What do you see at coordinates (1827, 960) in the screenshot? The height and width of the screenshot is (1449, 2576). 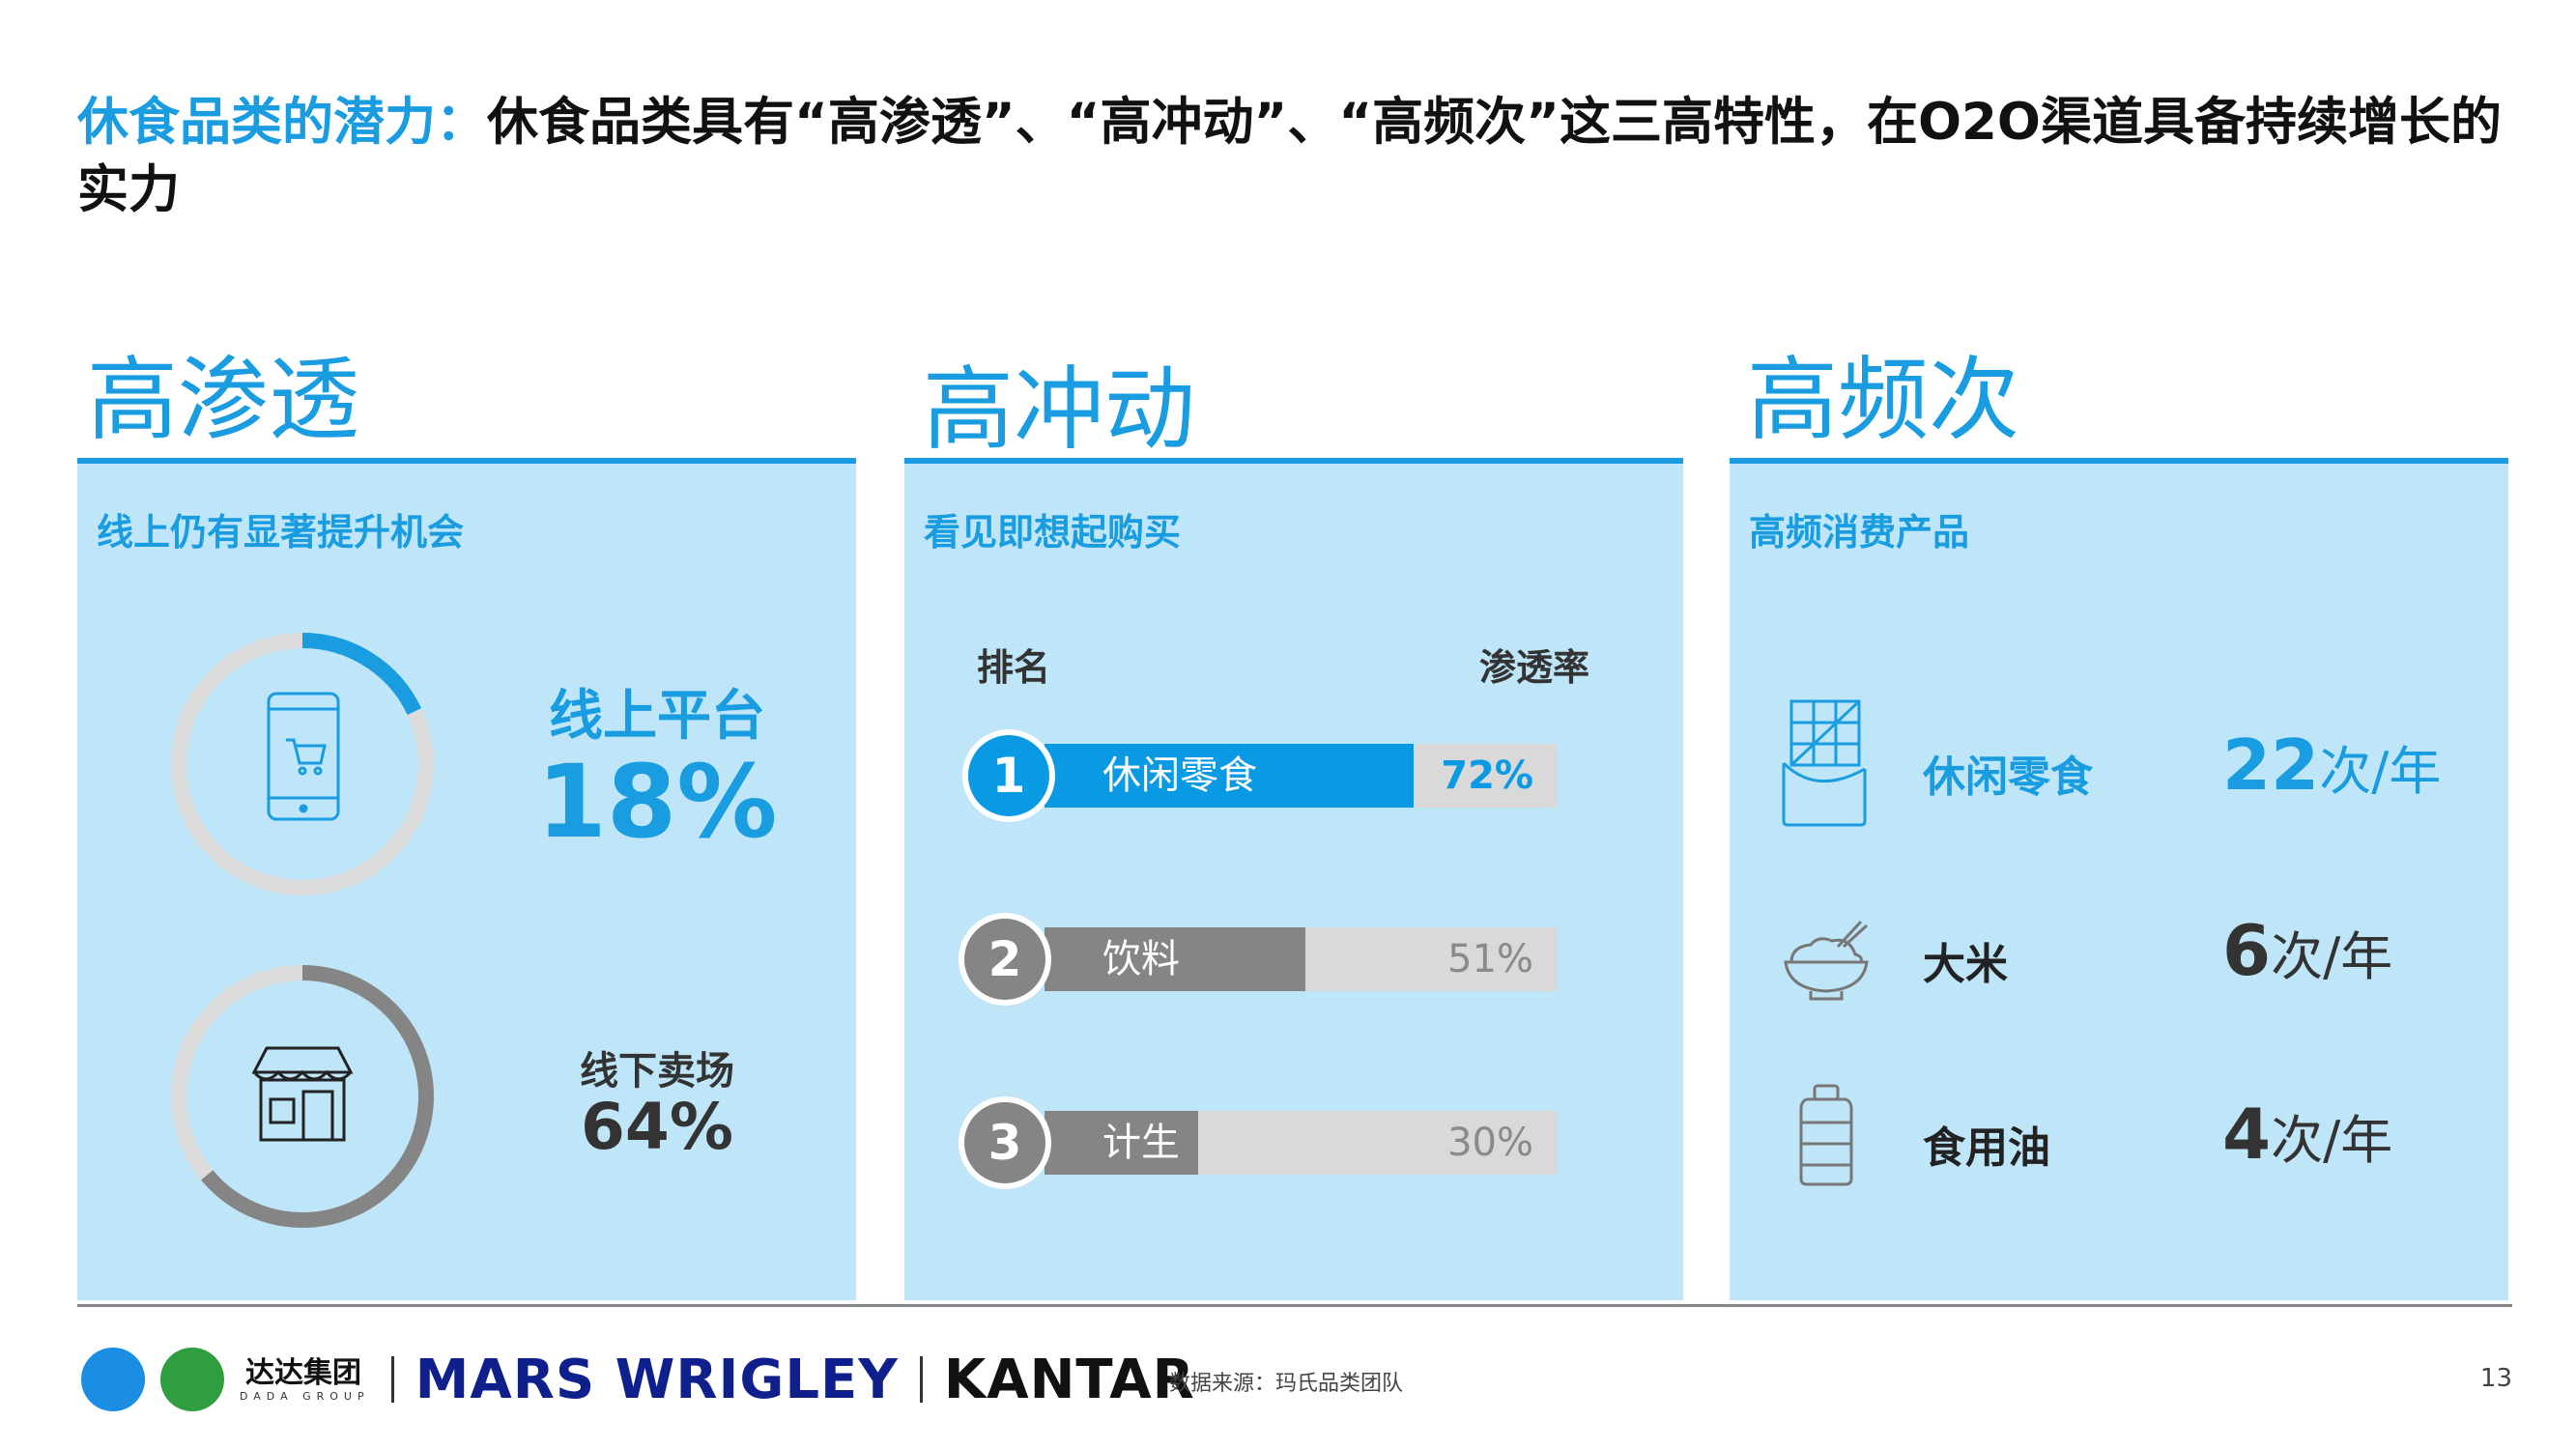 I see `rice-bowl-icon` at bounding box center [1827, 960].